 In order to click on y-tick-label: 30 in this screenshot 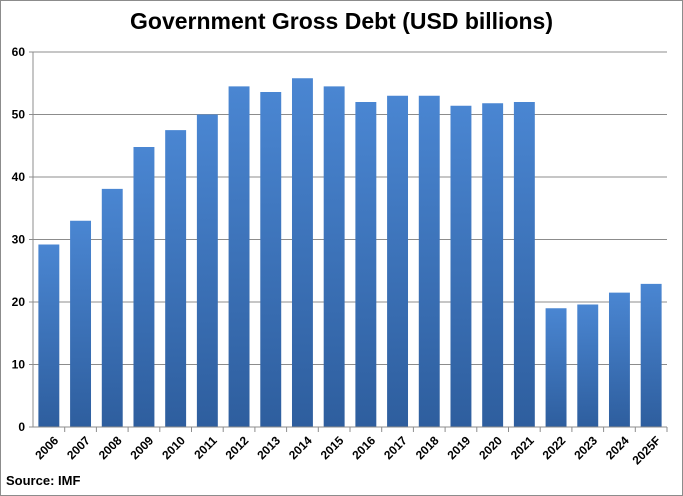, I will do `click(19, 240)`.